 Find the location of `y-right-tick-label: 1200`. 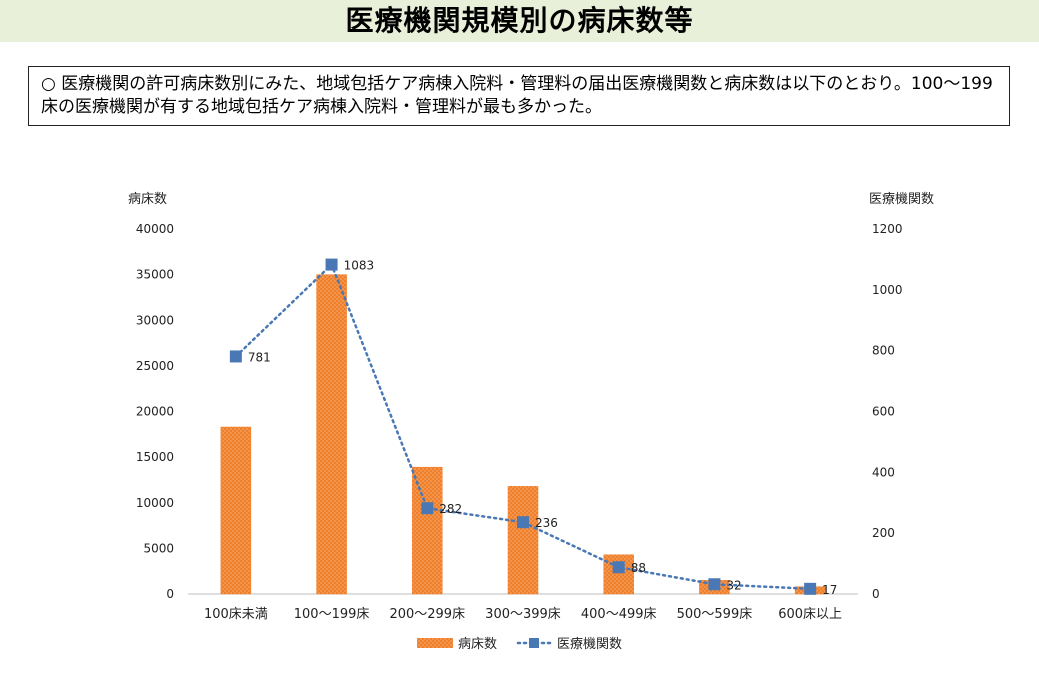

y-right-tick-label: 1200 is located at coordinates (887, 229).